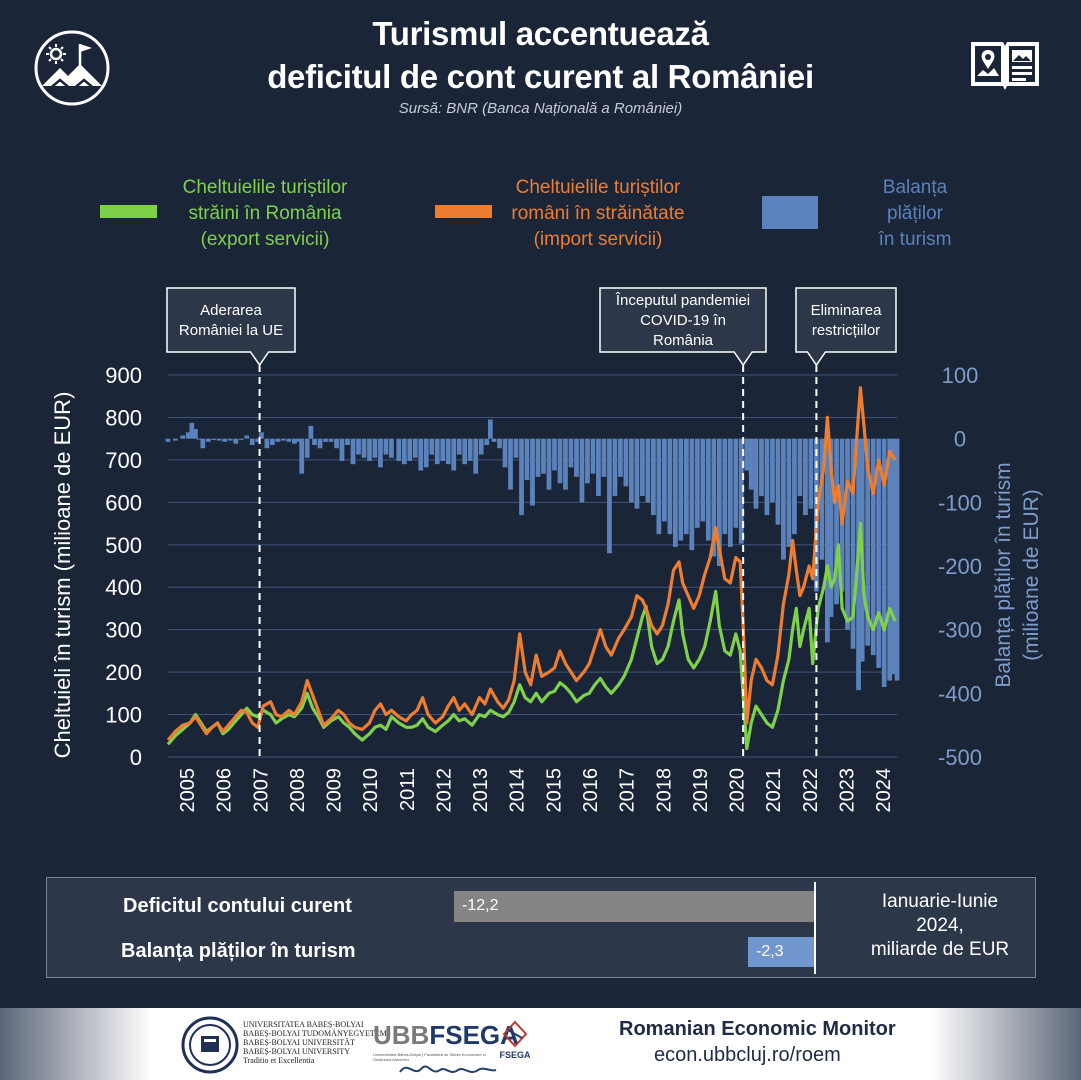  What do you see at coordinates (847, 310) in the screenshot?
I see `event-label-2-0: Eliminarea` at bounding box center [847, 310].